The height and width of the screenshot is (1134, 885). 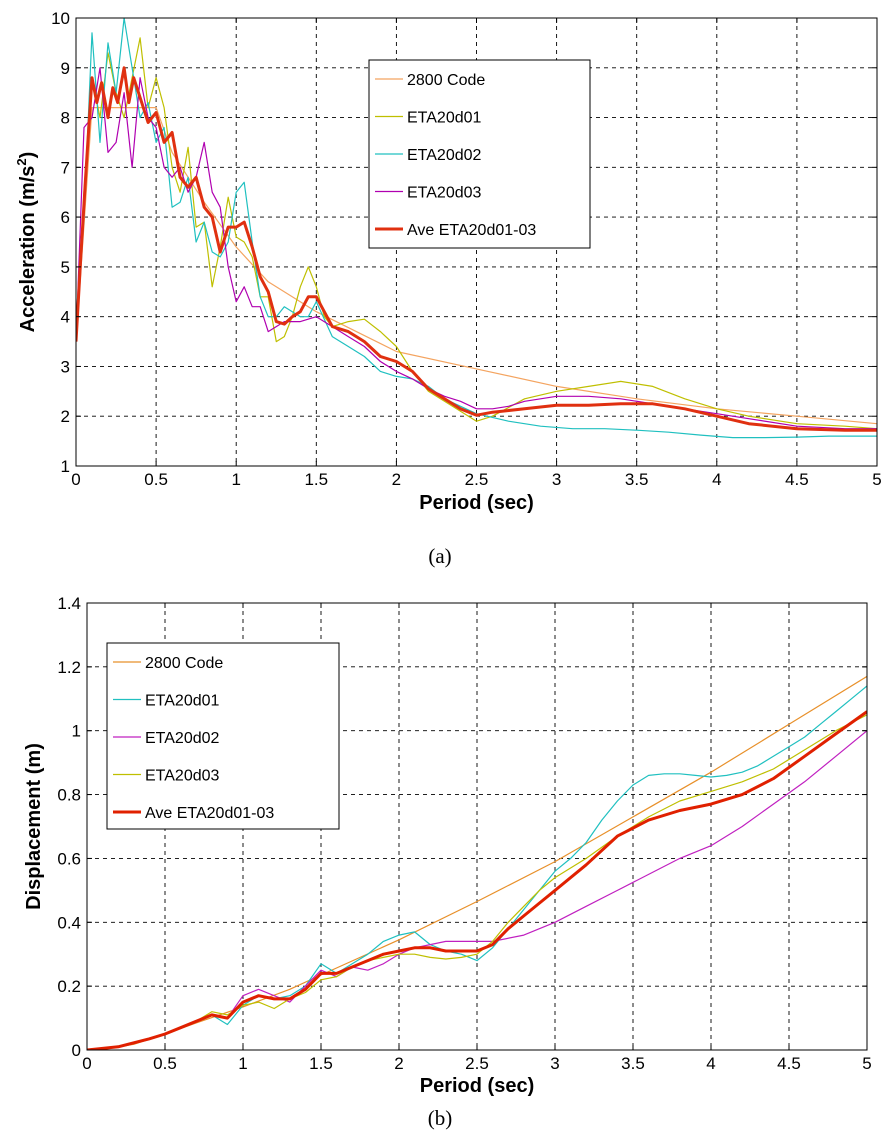 I want to click on y-axis-label-main: Displacement (m), so click(x=34, y=826).